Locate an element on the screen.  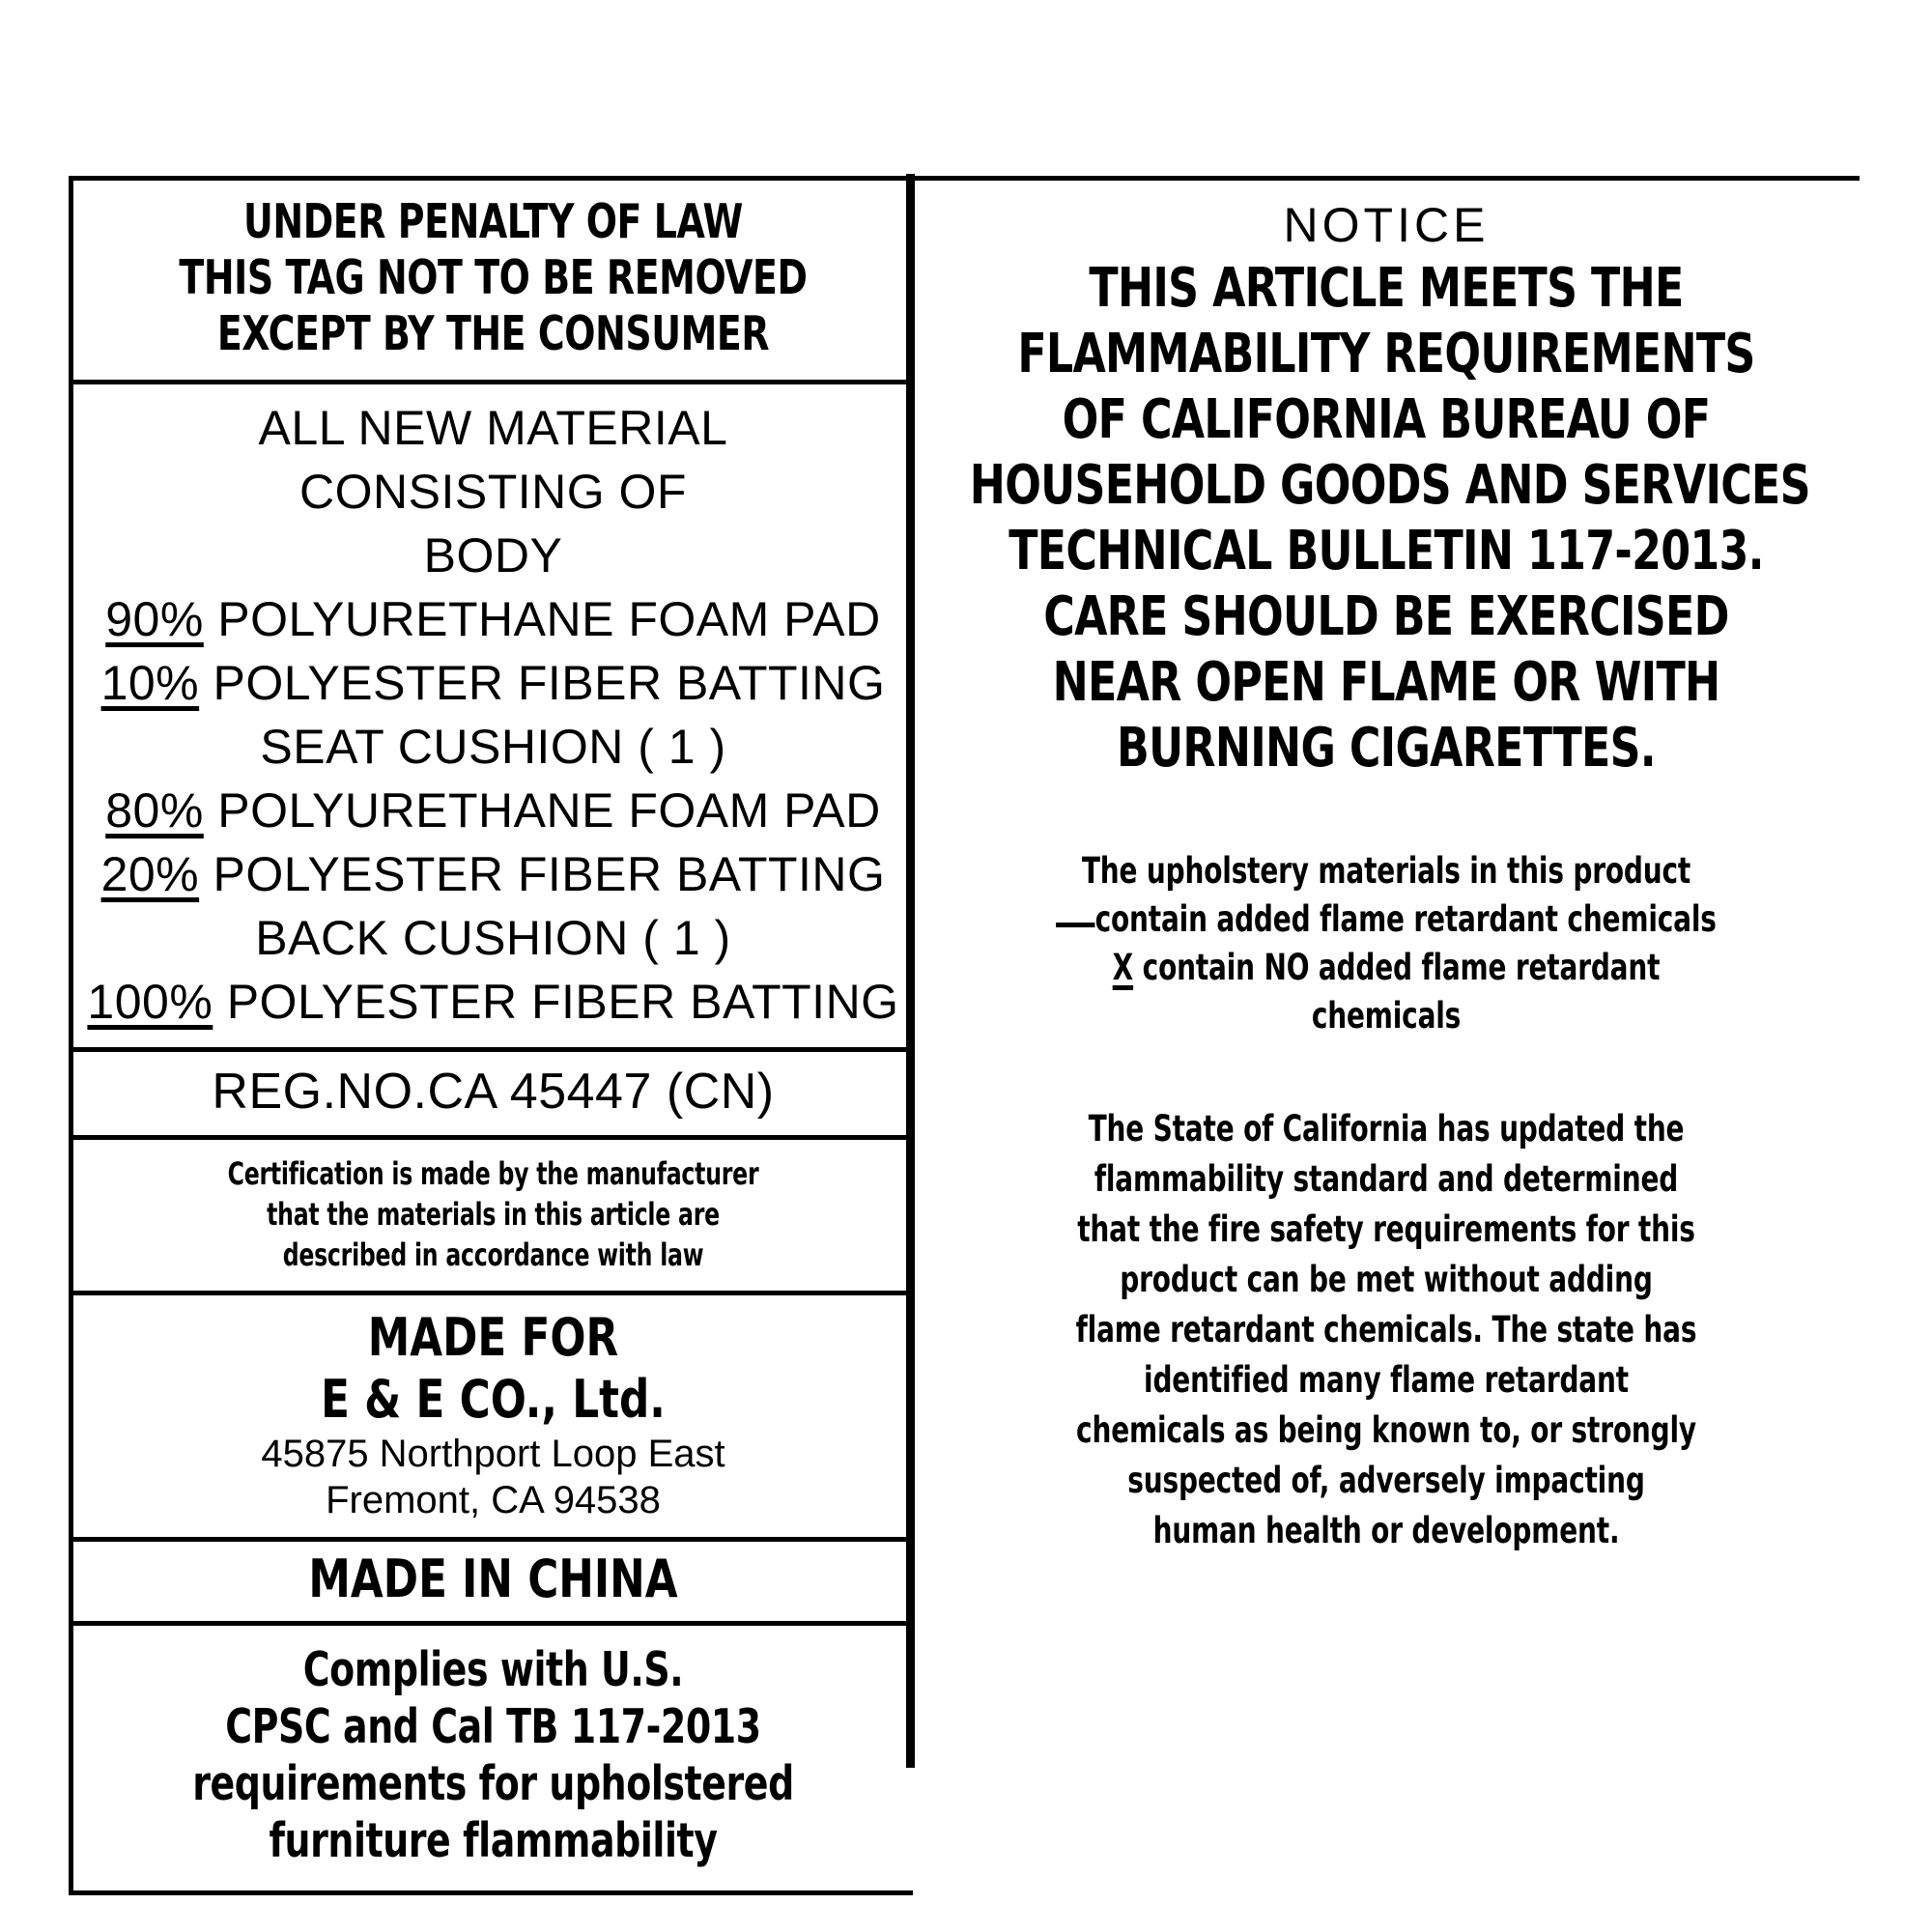
flame-retardant-intro: The upholstery materials in this product is located at coordinates (1386, 871).